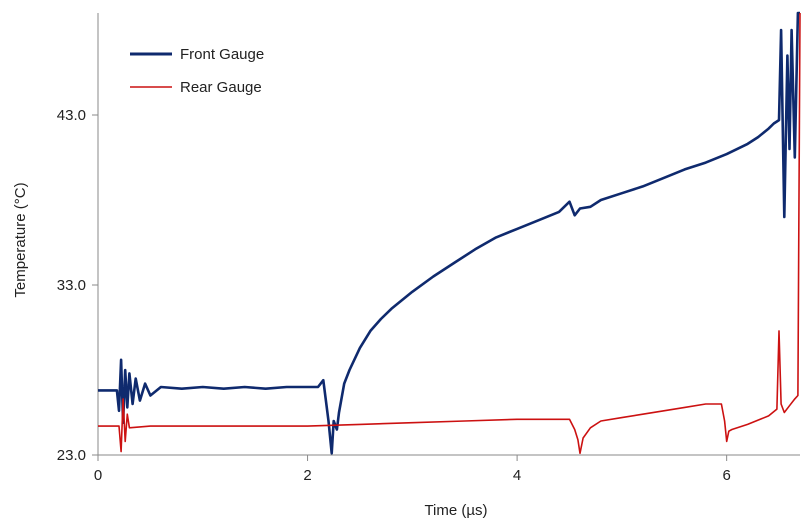 This screenshot has width=801, height=523. What do you see at coordinates (726, 475) in the screenshot?
I see `x-tick-label: 6` at bounding box center [726, 475].